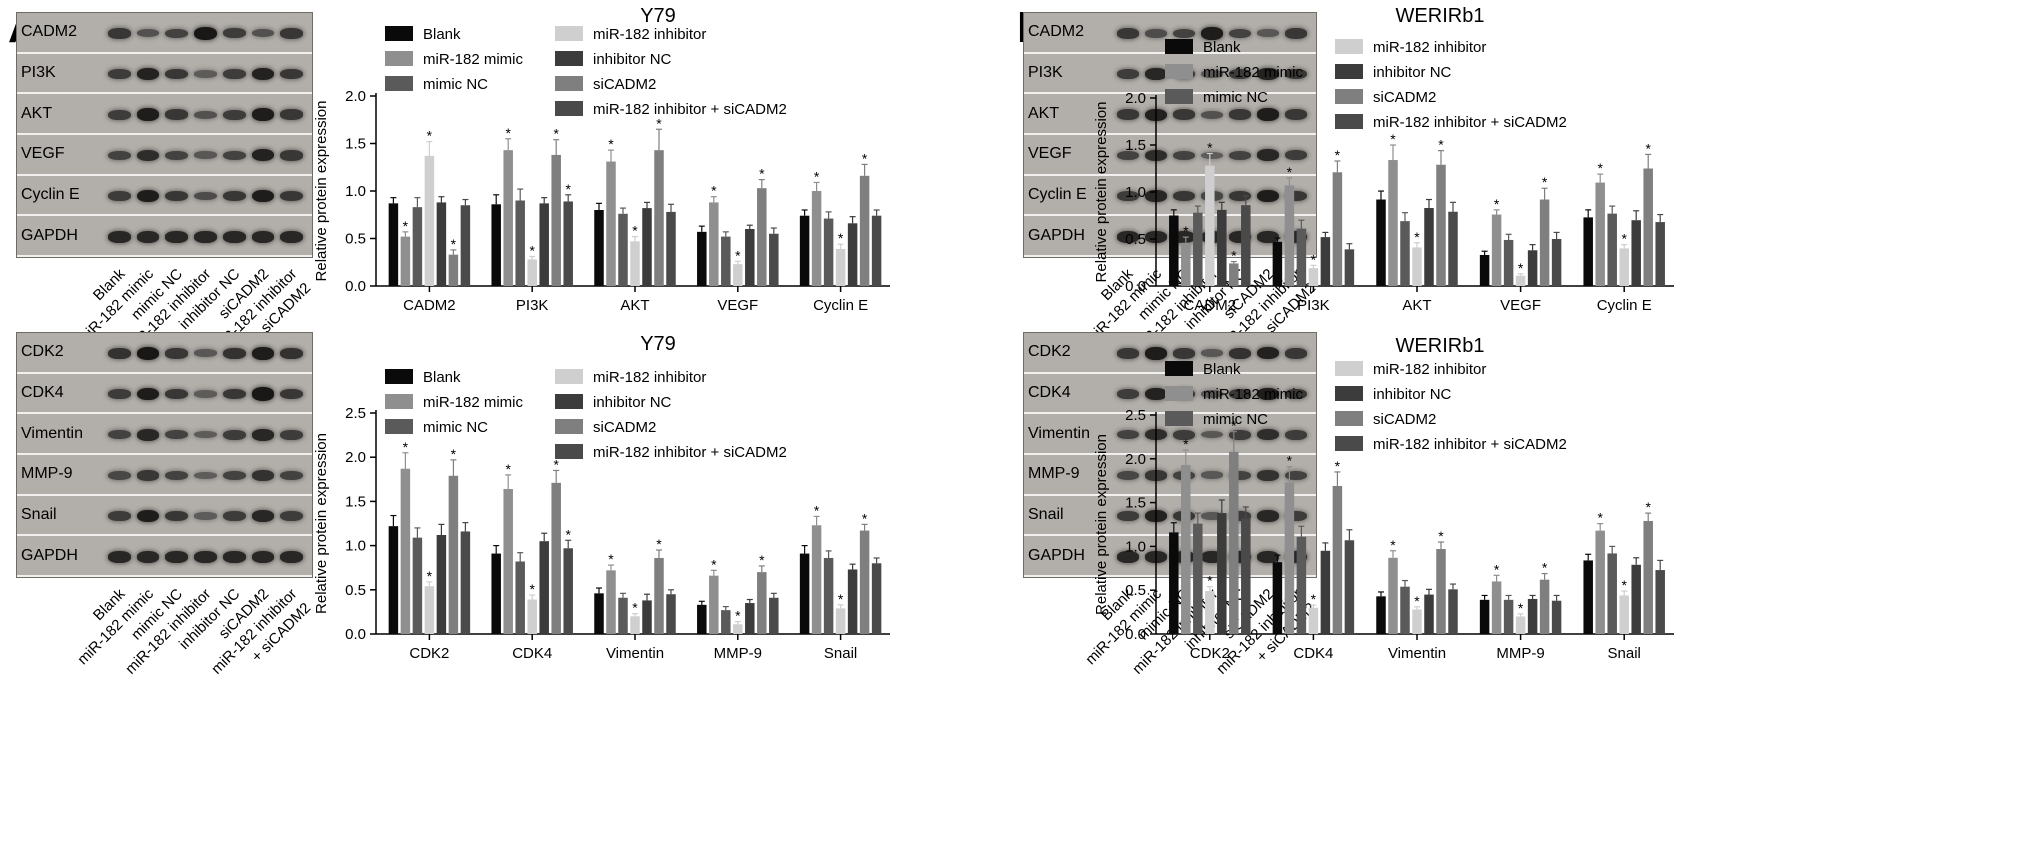  What do you see at coordinates (164, 394) in the screenshot?
I see `blot-row: CDK4` at bounding box center [164, 394].